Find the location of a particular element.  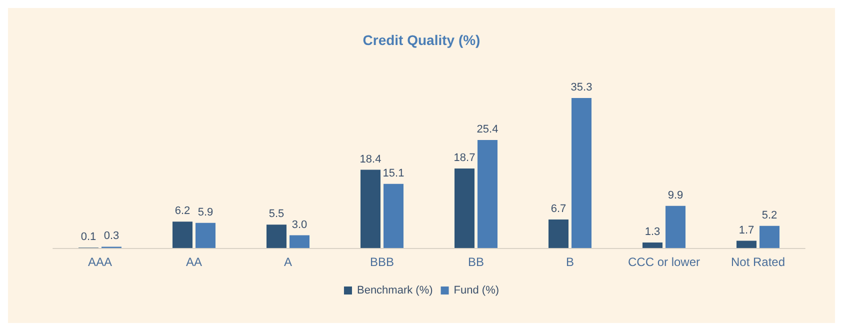

legend-label: Fund (%) is located at coordinates (477, 290).